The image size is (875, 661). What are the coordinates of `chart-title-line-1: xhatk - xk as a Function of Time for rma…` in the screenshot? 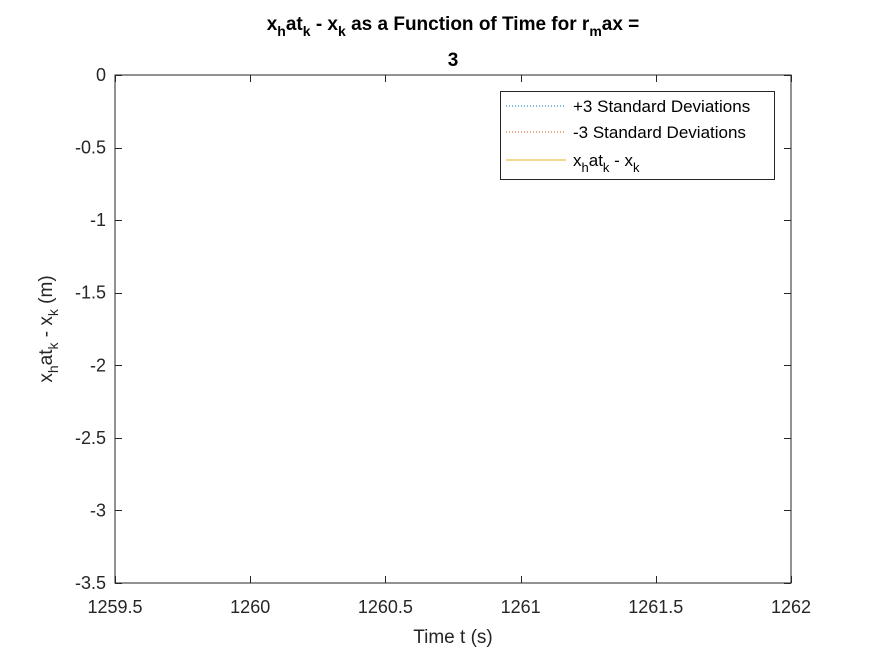 It's located at (453, 26).